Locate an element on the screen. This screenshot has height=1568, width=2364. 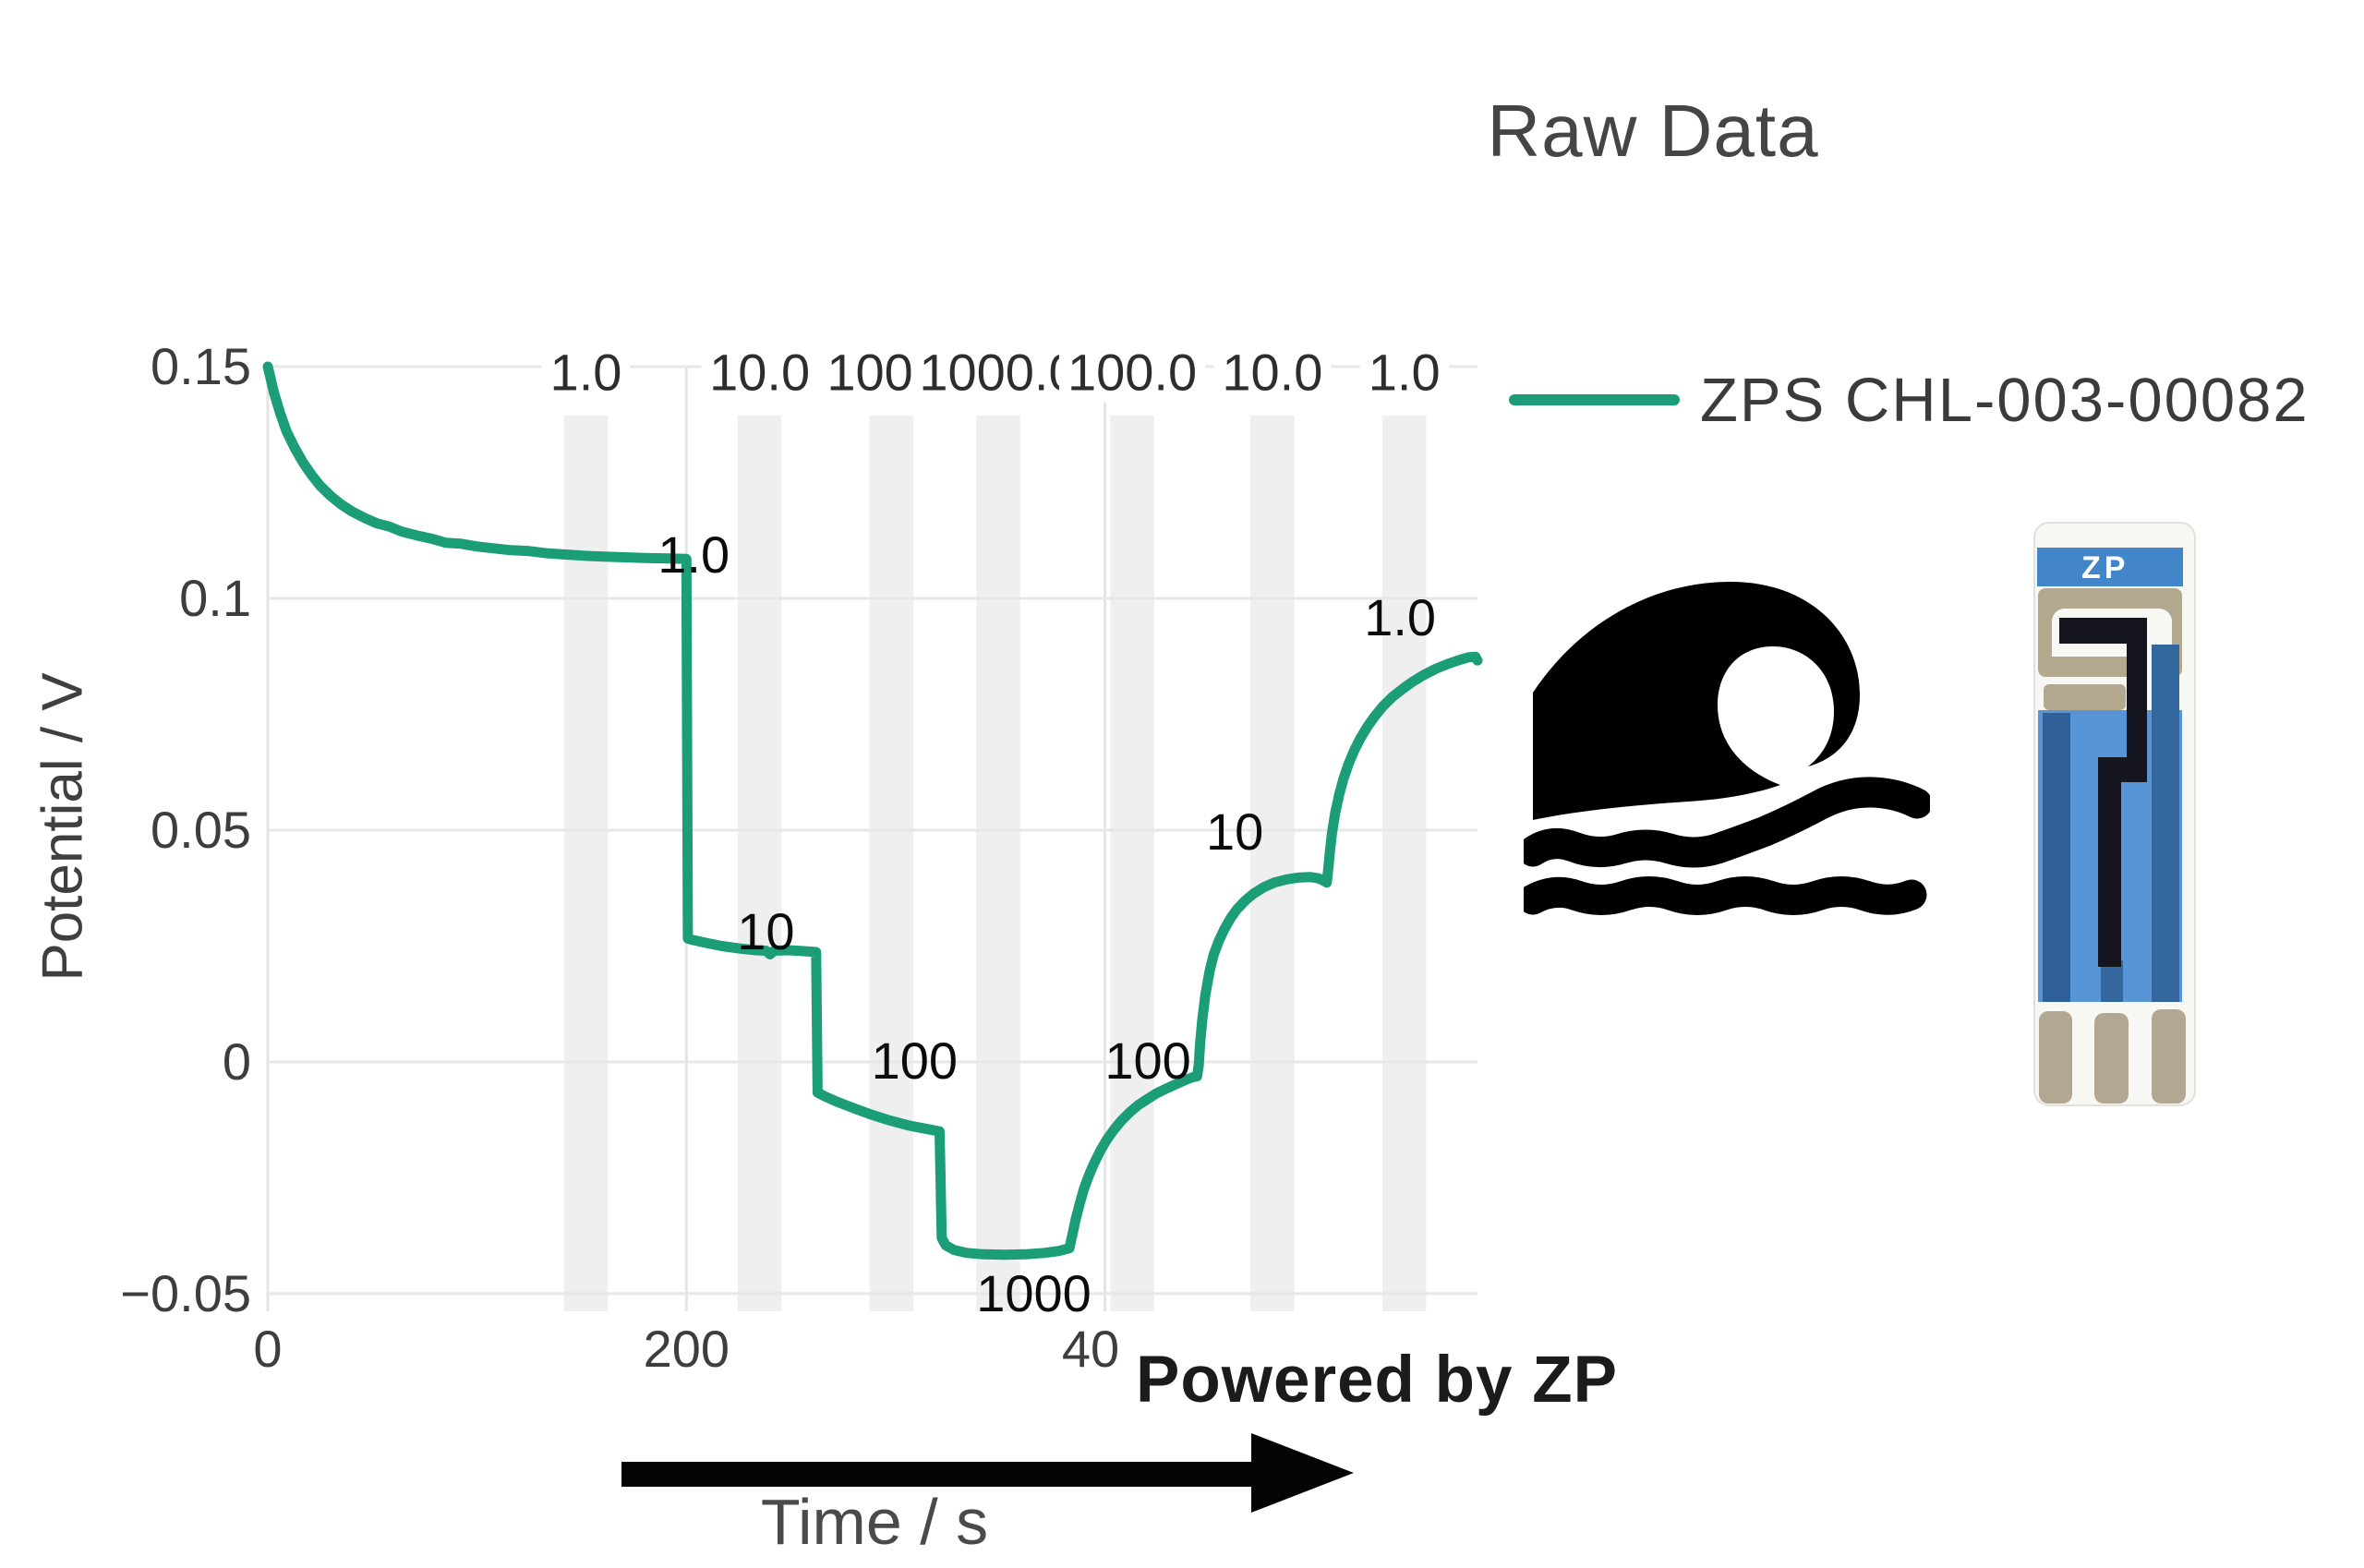
powered-by-watermark: Powered by ZP is located at coordinates (1435, 1379).